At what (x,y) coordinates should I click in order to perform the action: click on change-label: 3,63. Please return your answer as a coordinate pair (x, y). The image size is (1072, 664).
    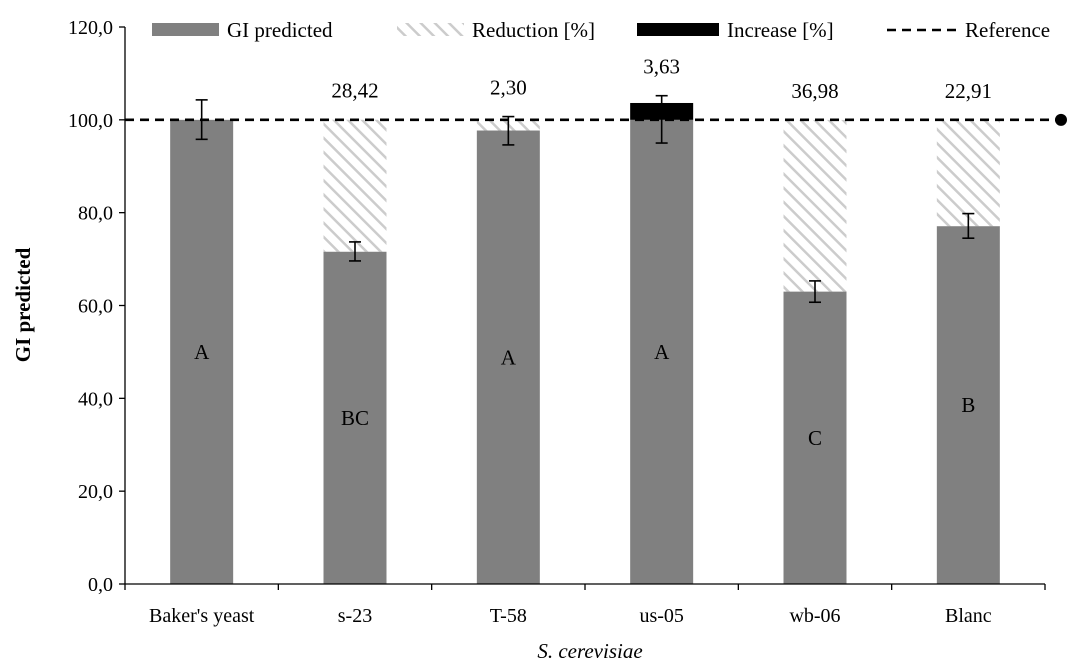
    Looking at the image, I should click on (661, 67).